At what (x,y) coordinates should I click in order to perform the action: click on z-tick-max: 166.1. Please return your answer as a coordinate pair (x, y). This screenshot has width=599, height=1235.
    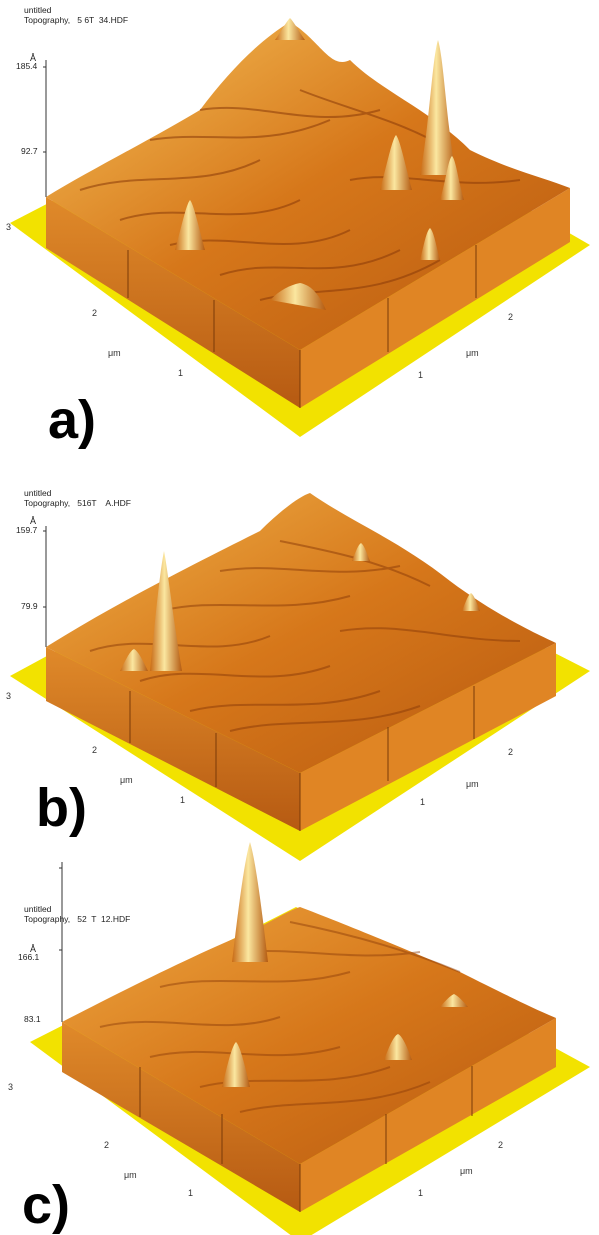
    Looking at the image, I should click on (29, 957).